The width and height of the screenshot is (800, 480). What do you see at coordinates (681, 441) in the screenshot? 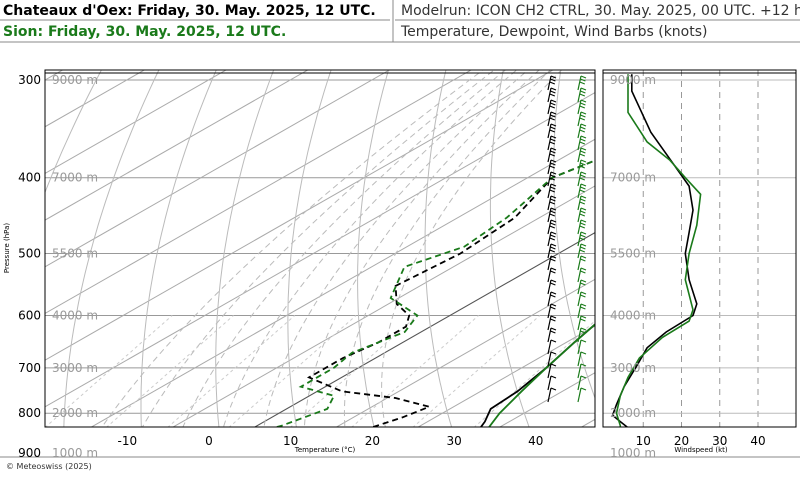
I see `windspeed-tick-label: 20` at bounding box center [681, 441].